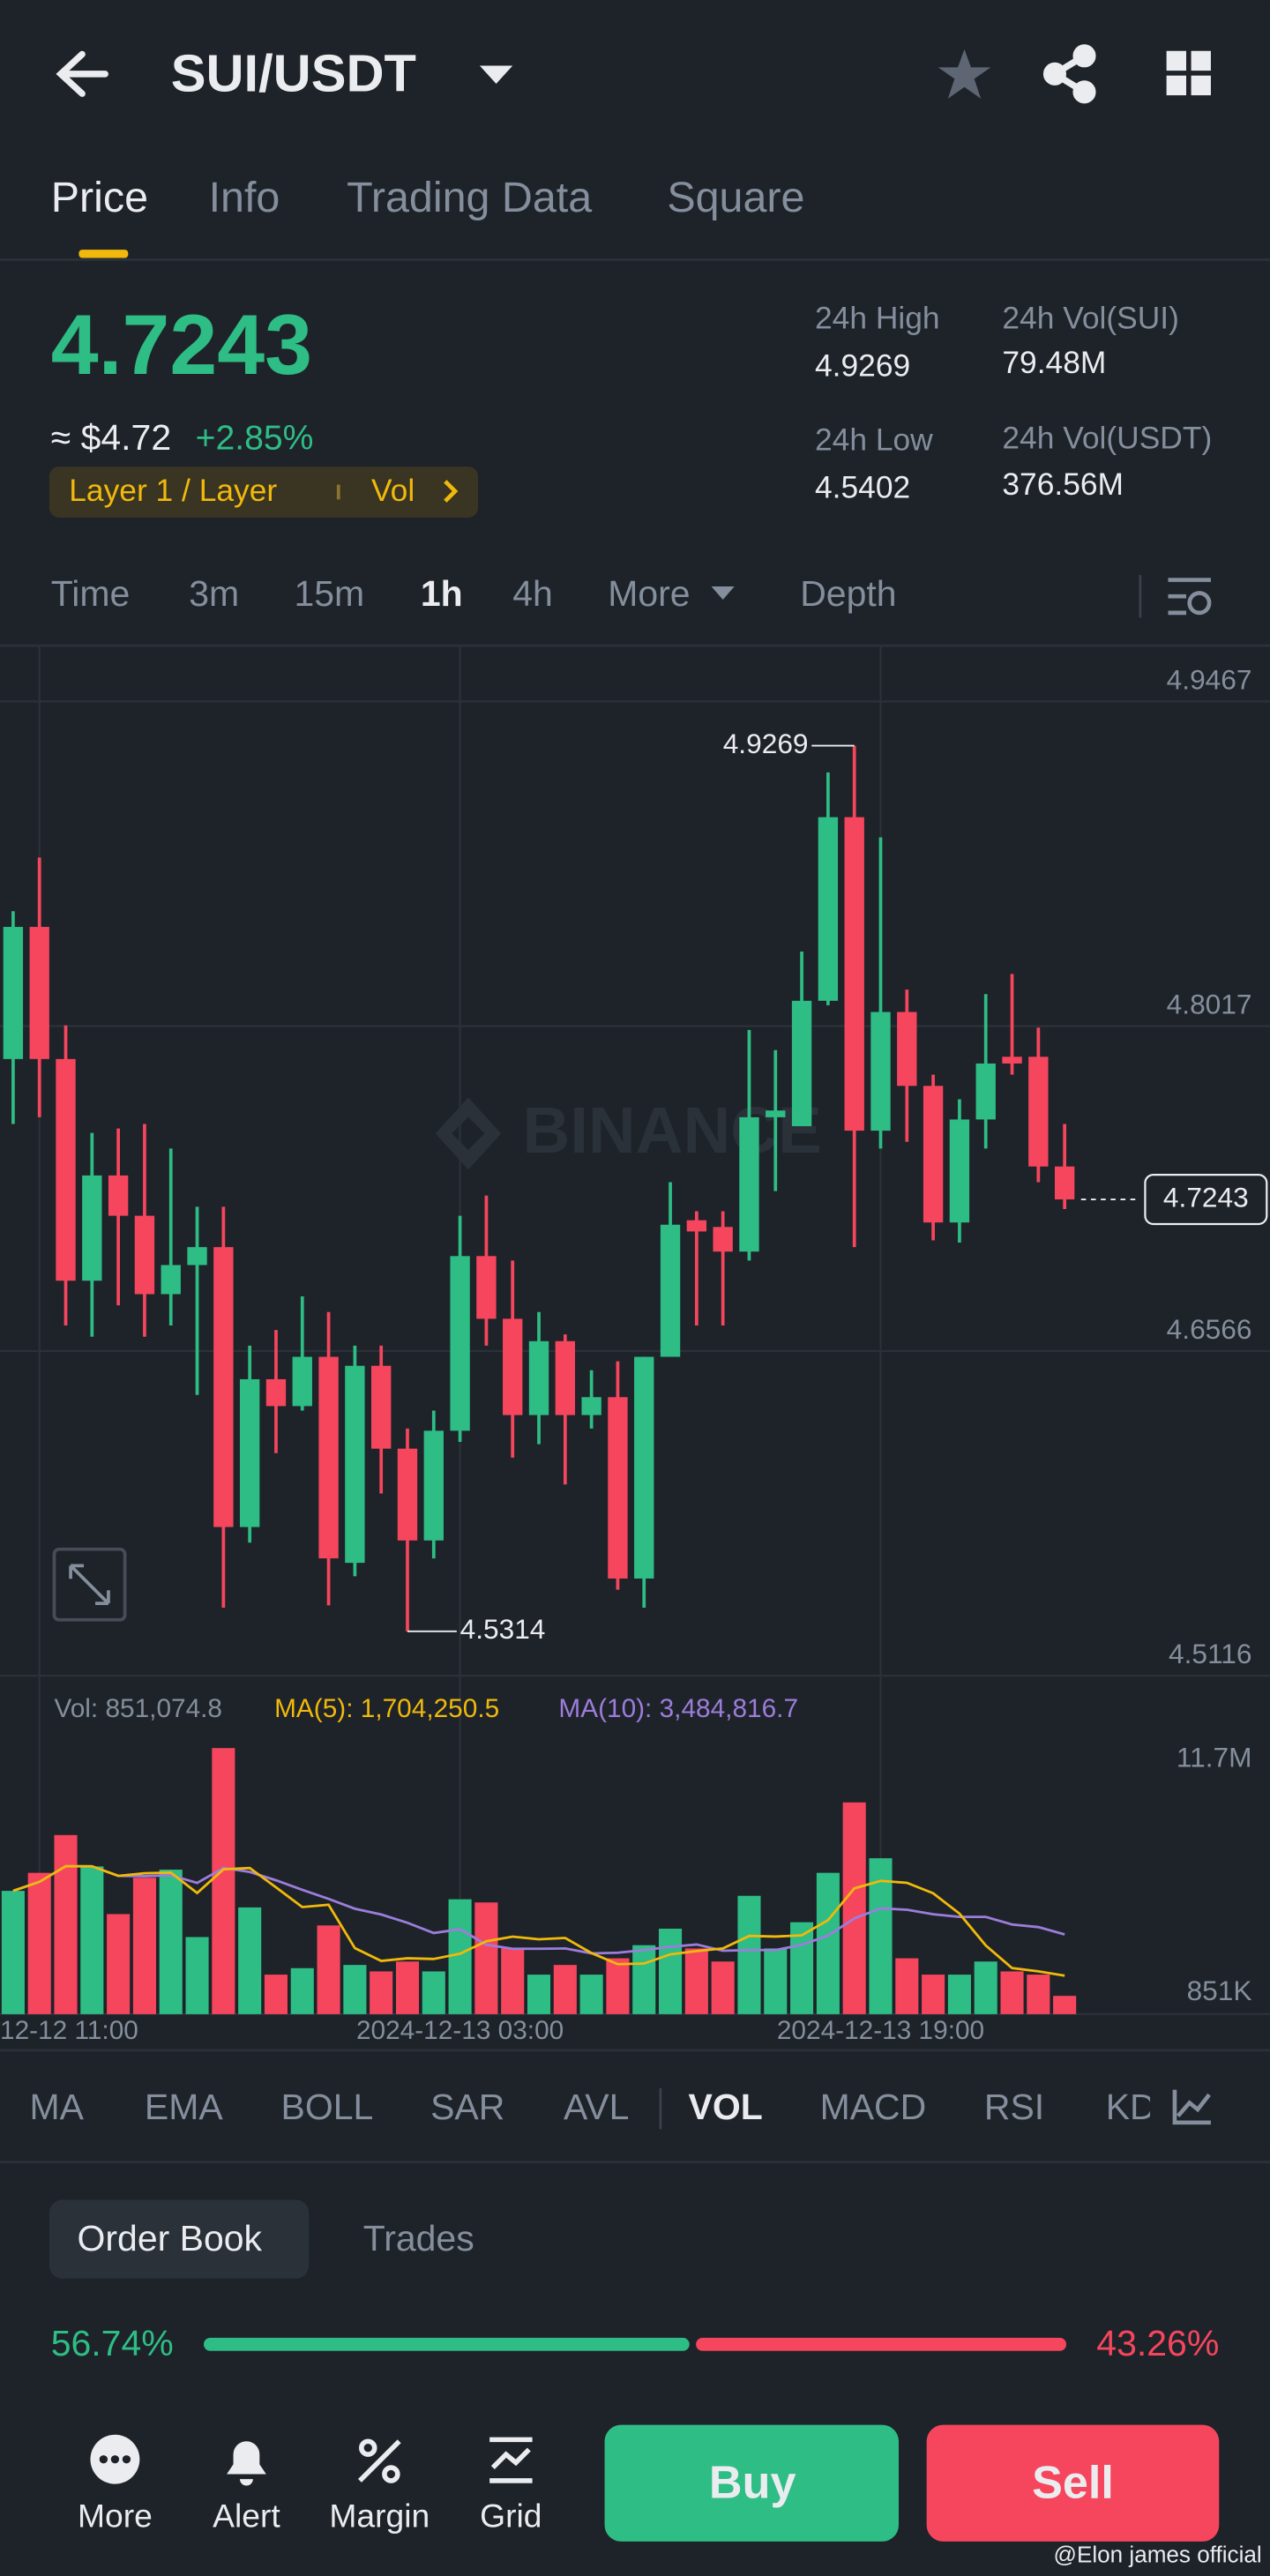 This screenshot has height=2576, width=1270. I want to click on indicator-tab: MACD, so click(873, 2107).